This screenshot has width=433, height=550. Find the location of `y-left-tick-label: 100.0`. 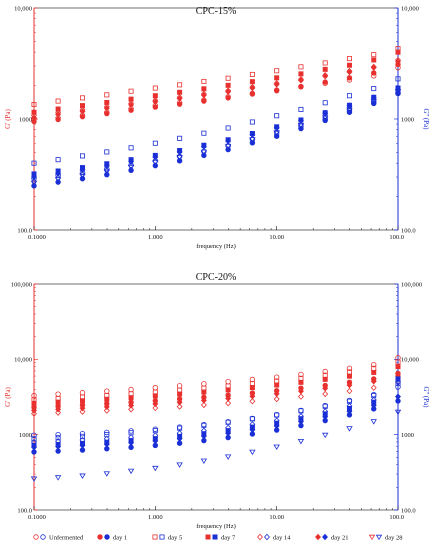

y-left-tick-label: 100.0 is located at coordinates (24, 230).